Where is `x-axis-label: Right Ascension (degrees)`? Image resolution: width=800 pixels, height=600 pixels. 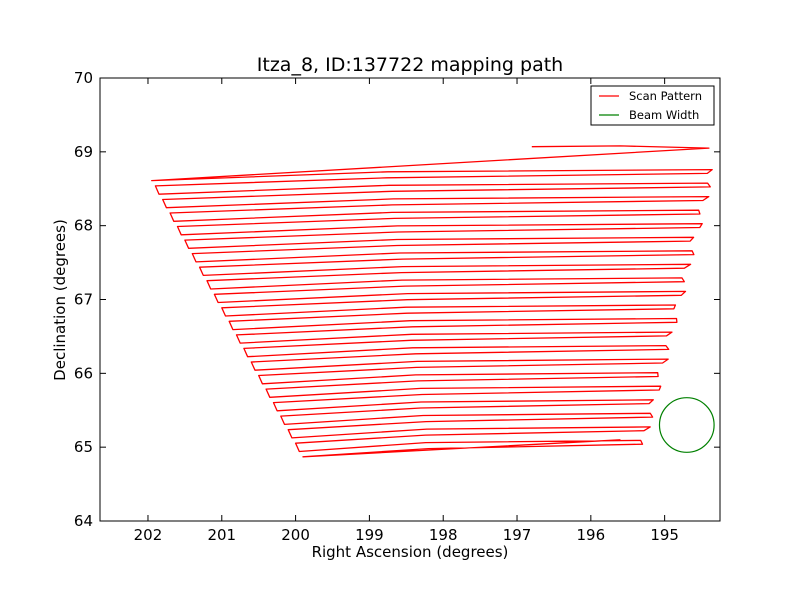 x-axis-label: Right Ascension (degrees) is located at coordinates (410, 552).